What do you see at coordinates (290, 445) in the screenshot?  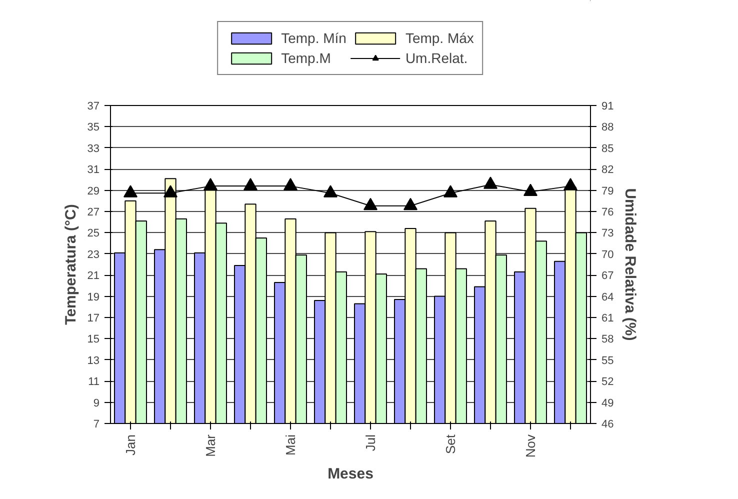 I see `x-tick-label: Mai` at bounding box center [290, 445].